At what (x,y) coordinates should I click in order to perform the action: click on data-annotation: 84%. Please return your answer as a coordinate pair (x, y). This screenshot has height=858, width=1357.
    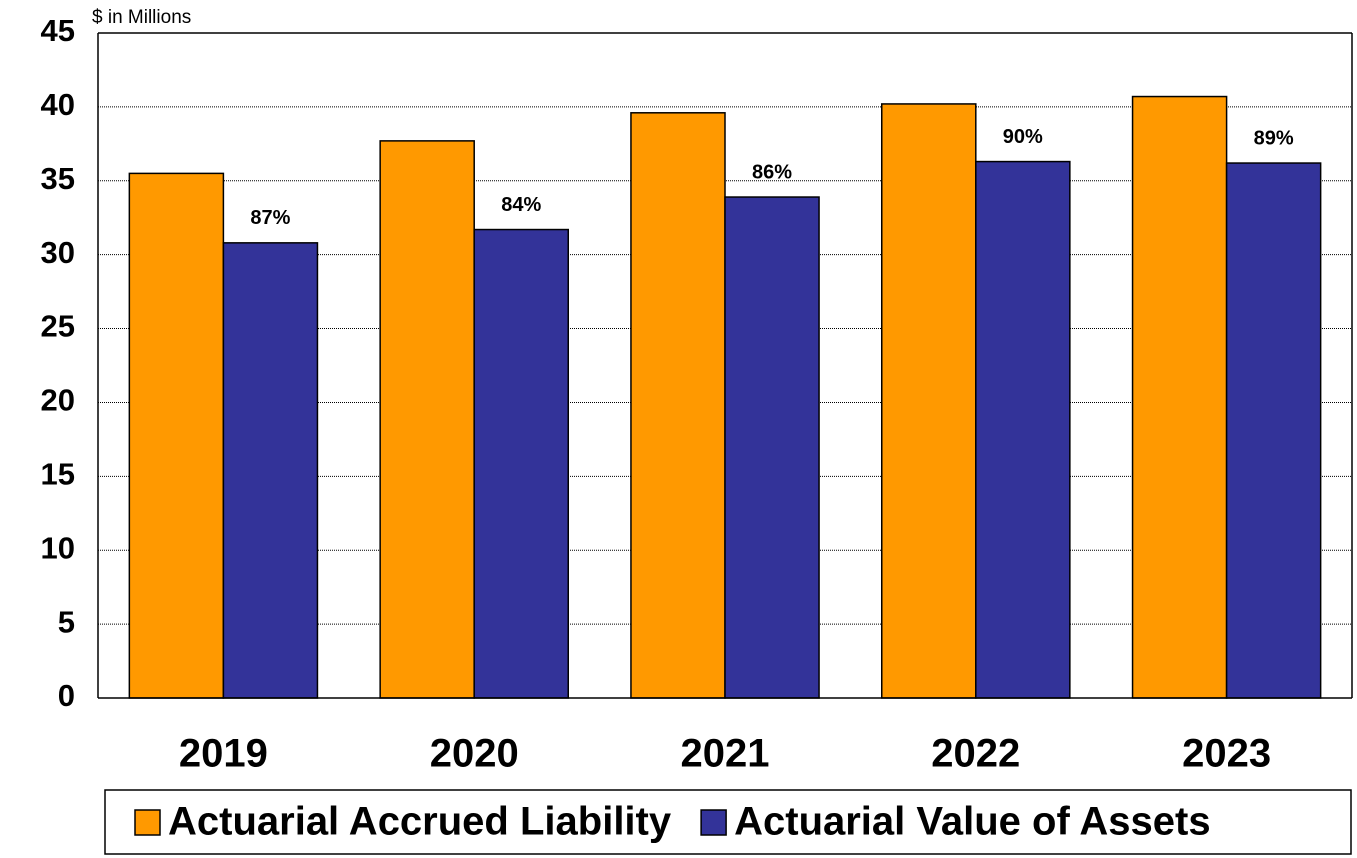
    Looking at the image, I should click on (521, 205).